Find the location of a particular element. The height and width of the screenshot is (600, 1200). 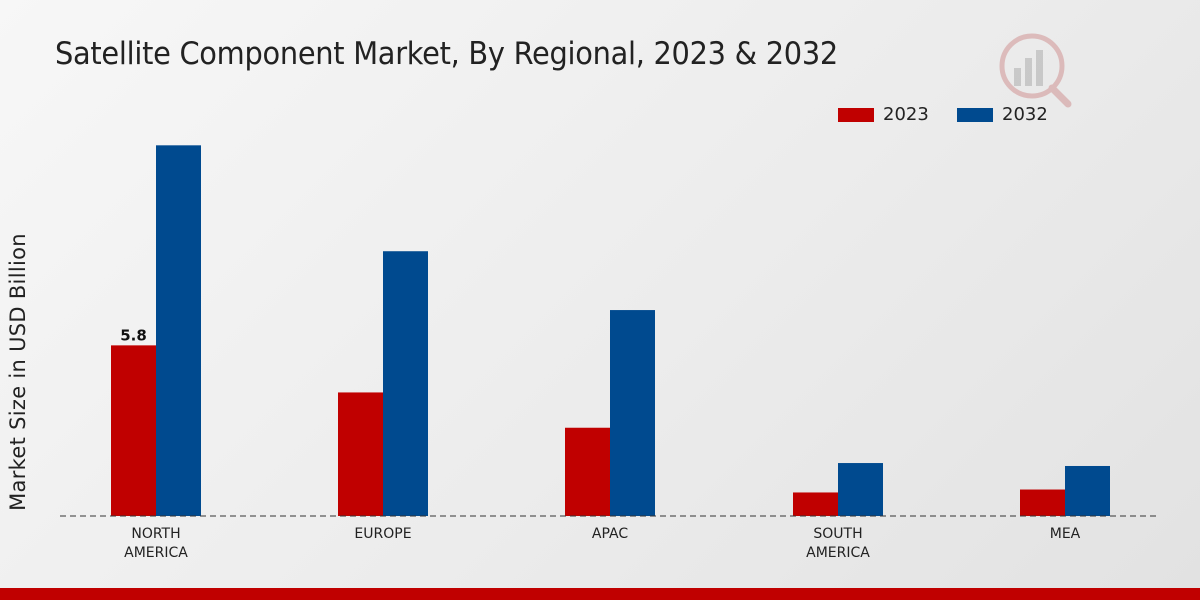

bar-2032-south-america is located at coordinates (860, 489).